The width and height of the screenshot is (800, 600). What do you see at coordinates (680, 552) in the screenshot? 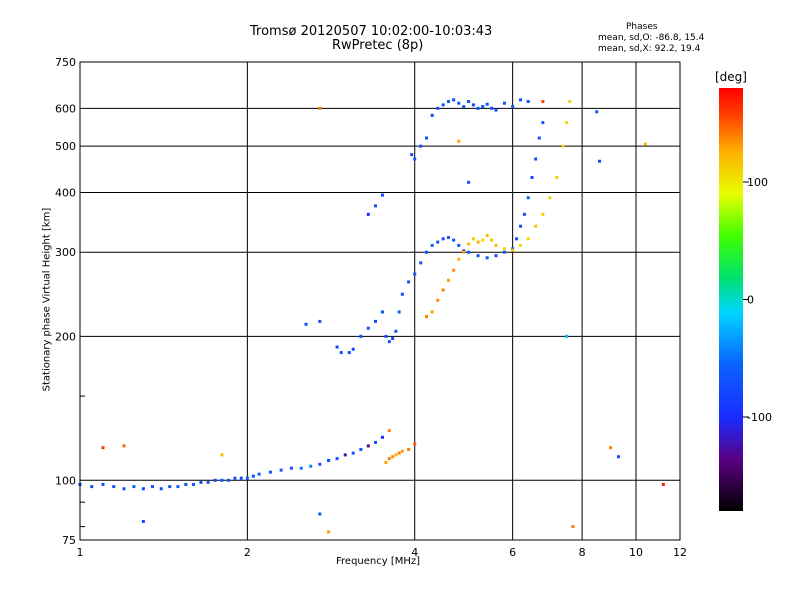
I see `x-tick-label: 12` at bounding box center [680, 552].